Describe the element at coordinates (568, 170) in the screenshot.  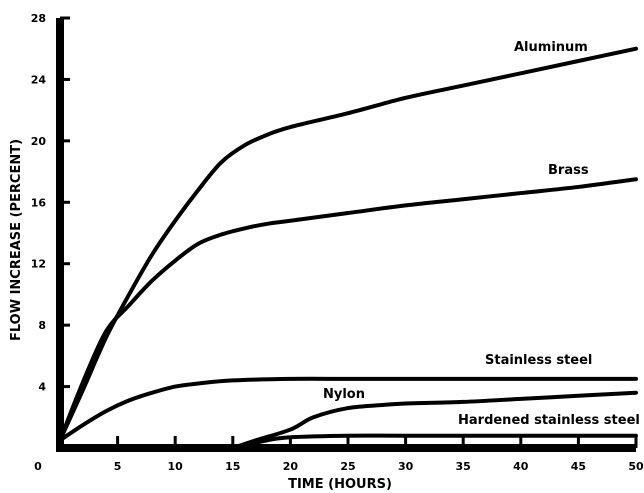
I see `series-label-brass: Brass` at that location.